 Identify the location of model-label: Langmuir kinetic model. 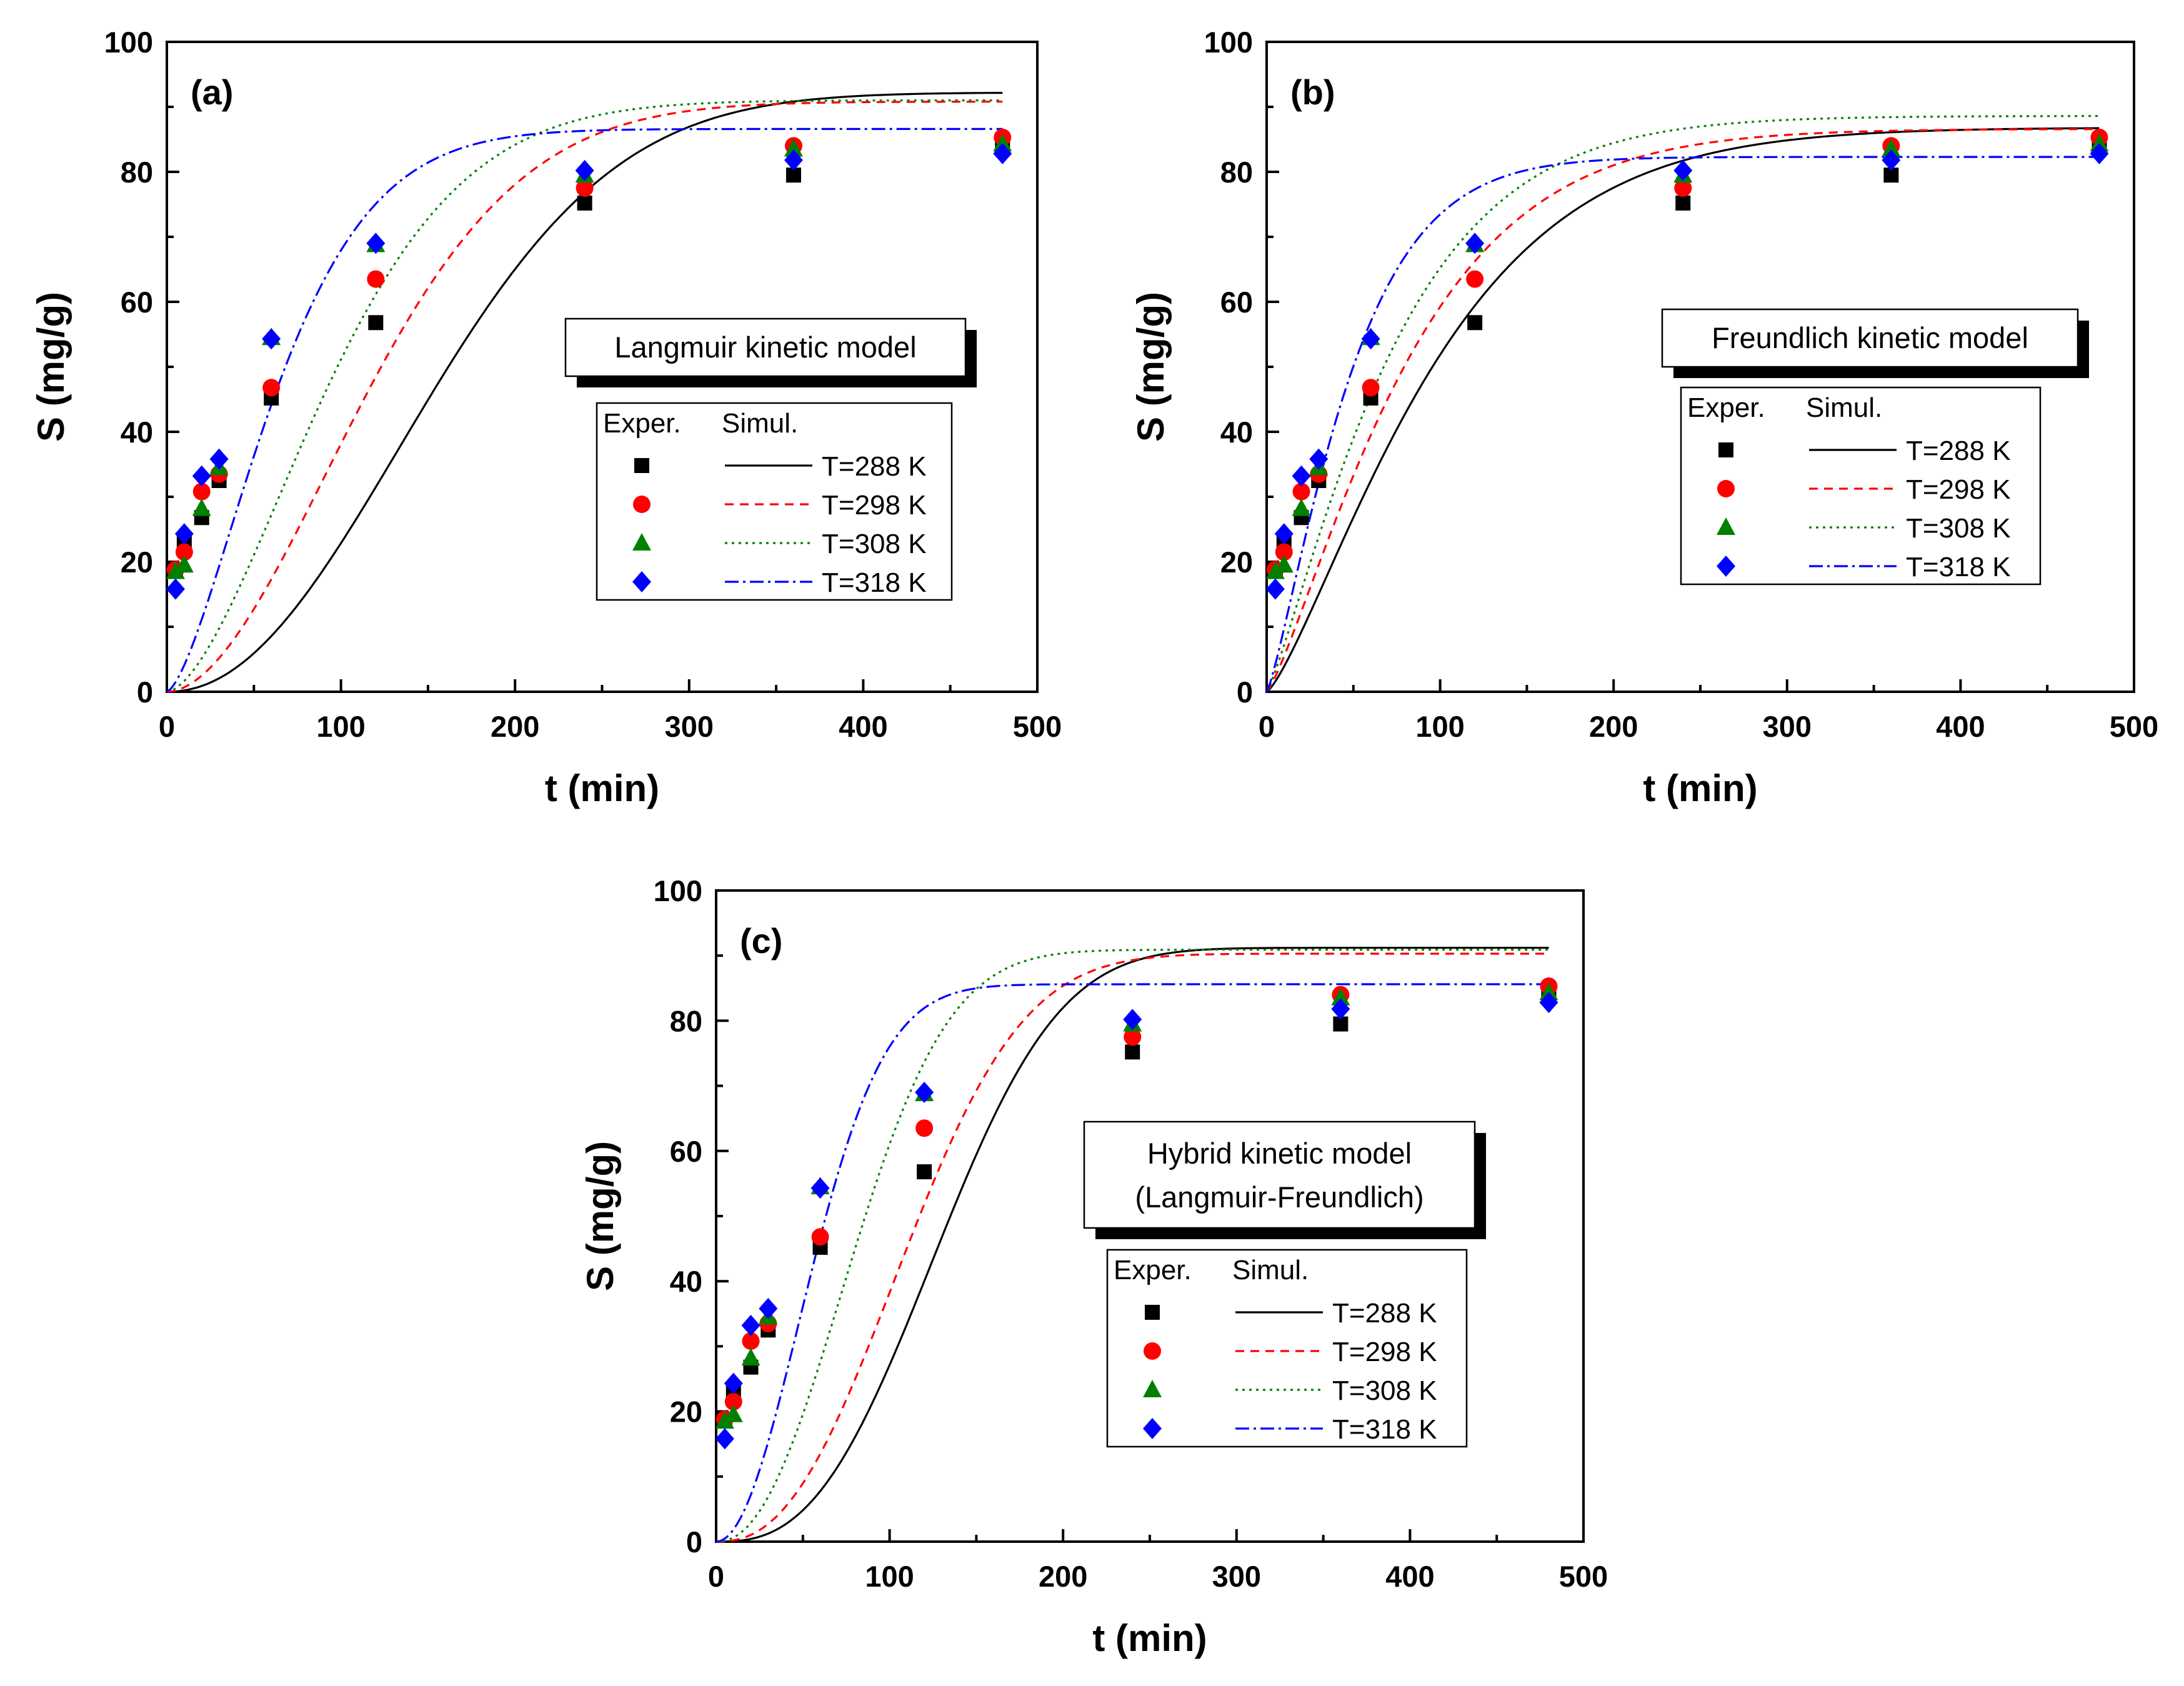
(765, 347).